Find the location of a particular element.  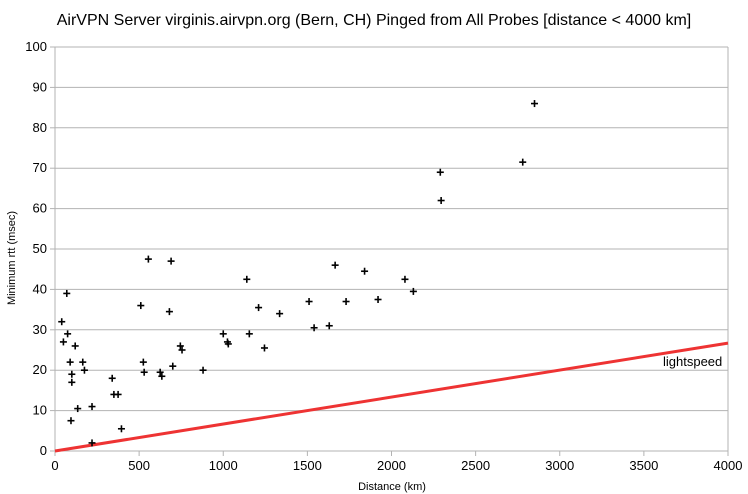

y-tick-label: 60 is located at coordinates (40, 208).